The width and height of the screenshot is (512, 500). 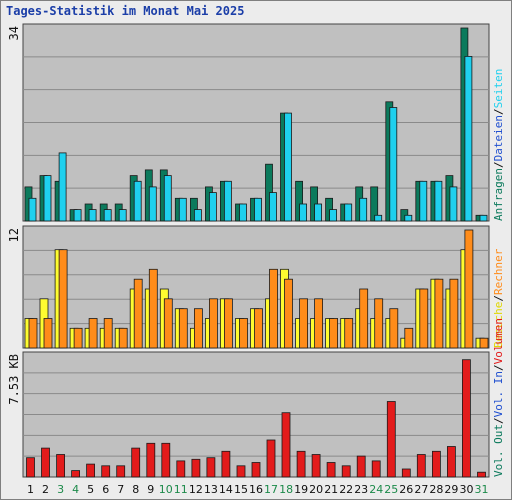 I want to click on x-tick-label: 13, so click(x=211, y=489).